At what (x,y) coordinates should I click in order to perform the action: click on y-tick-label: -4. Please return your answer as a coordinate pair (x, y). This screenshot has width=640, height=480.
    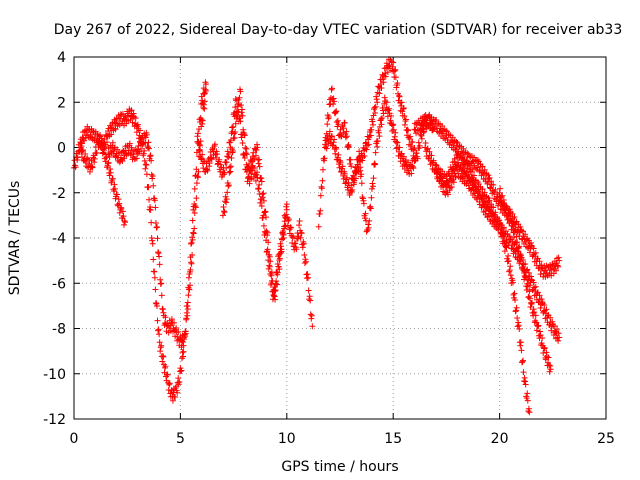
    Looking at the image, I should click on (59, 239).